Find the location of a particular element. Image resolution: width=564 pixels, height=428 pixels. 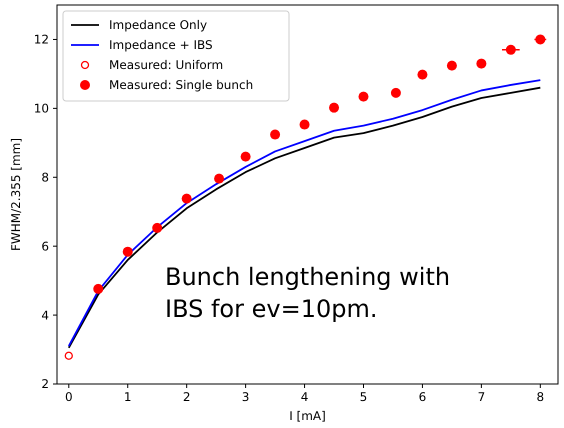

x-axis-title: I [mA] is located at coordinates (307, 416).